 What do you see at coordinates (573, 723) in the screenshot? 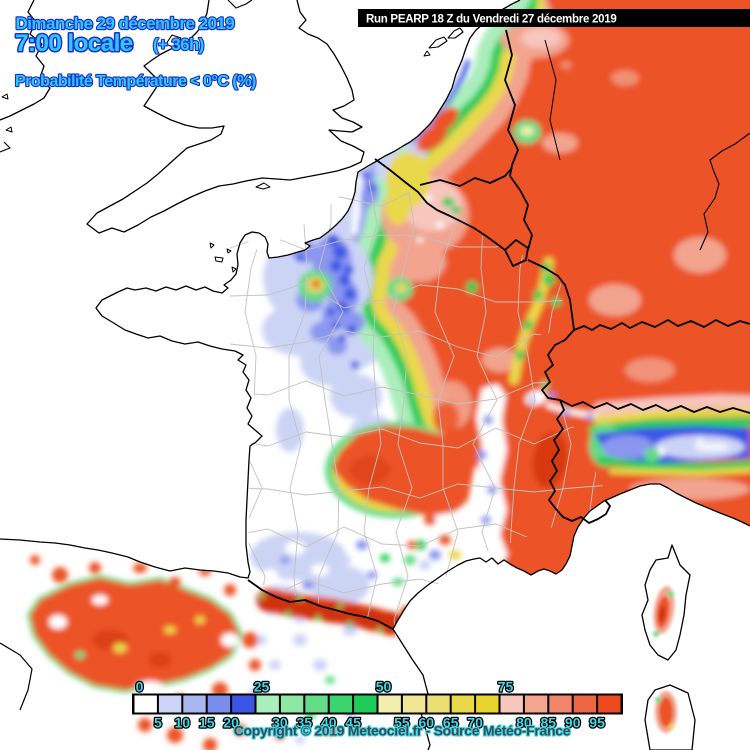
I see `svg-text: 90` at bounding box center [573, 723].